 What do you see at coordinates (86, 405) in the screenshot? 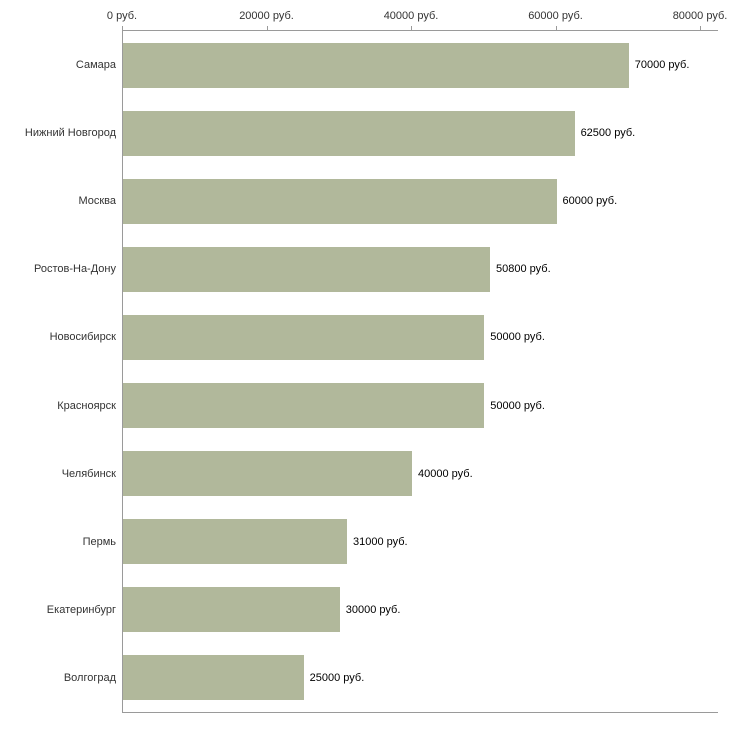
I see `category-label: Красноярск` at bounding box center [86, 405].